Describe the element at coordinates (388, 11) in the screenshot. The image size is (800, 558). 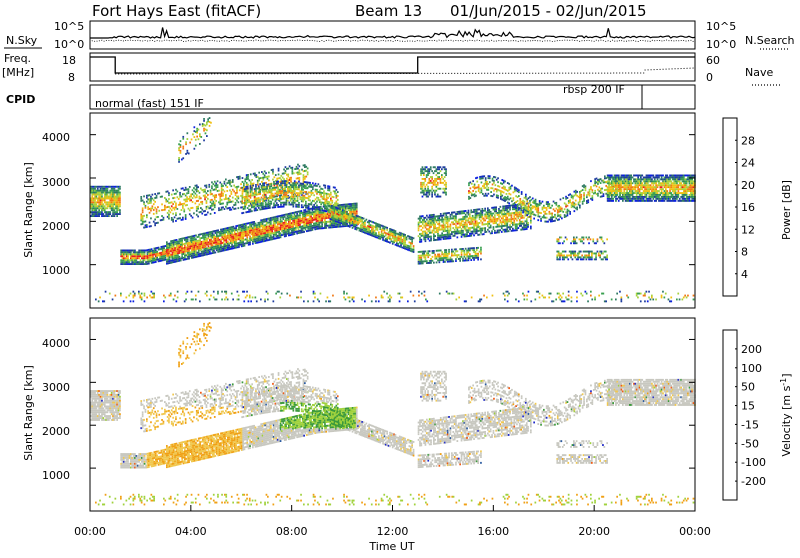
I see `beam-label: Beam 13` at that location.